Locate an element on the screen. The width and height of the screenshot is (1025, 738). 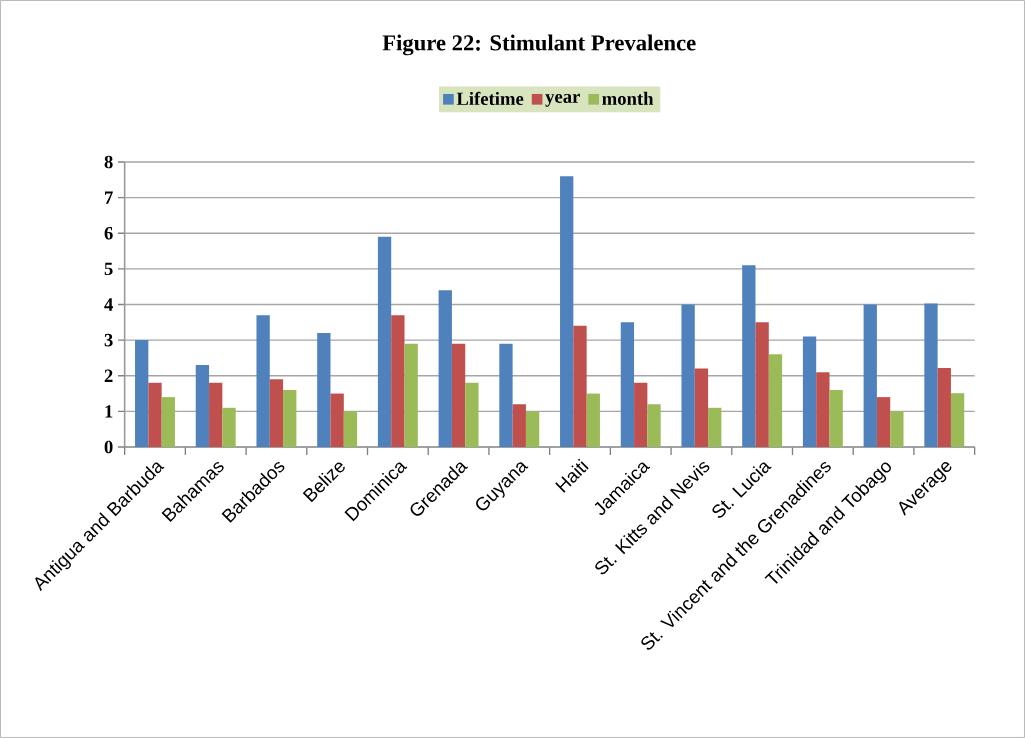
y-tick-label: 8 is located at coordinates (108, 162).